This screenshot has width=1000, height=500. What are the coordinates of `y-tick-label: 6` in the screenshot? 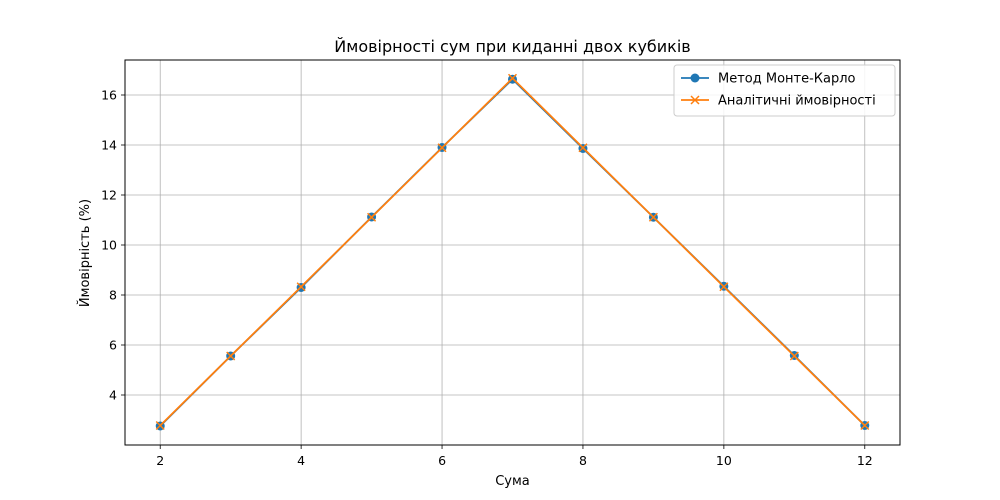 It's located at (113, 345).